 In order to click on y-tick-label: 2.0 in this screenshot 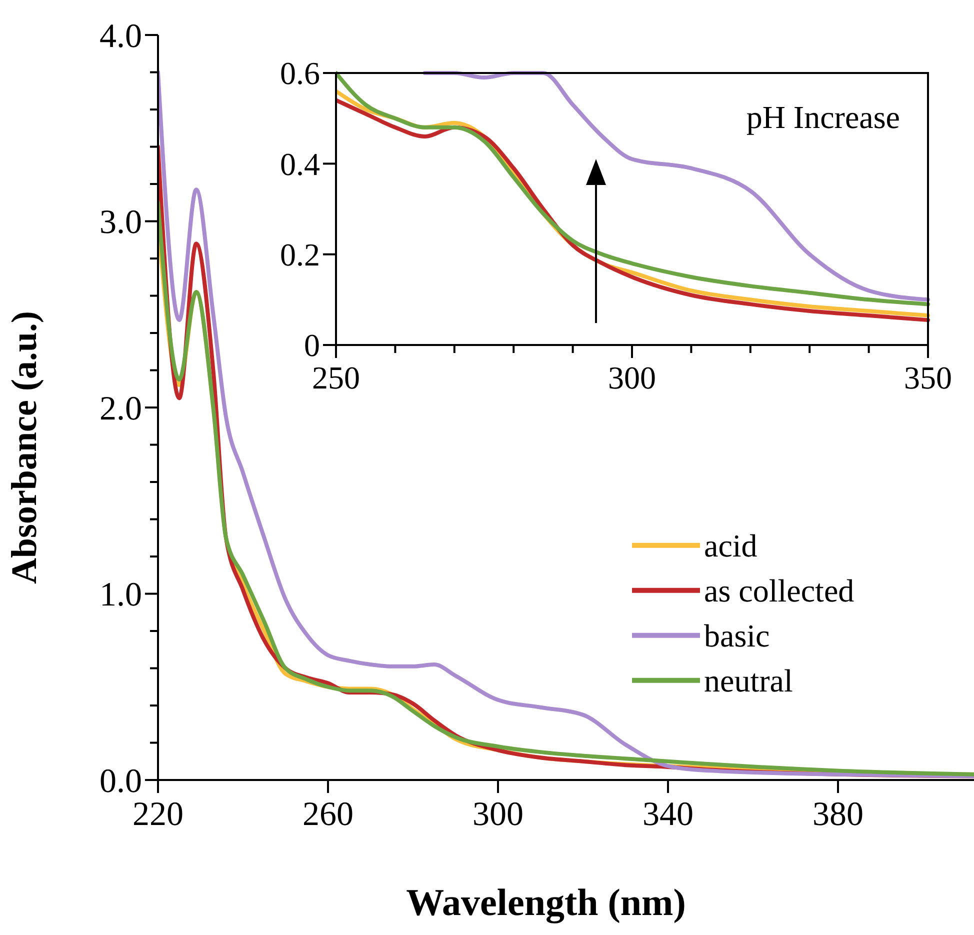, I will do `click(121, 409)`.